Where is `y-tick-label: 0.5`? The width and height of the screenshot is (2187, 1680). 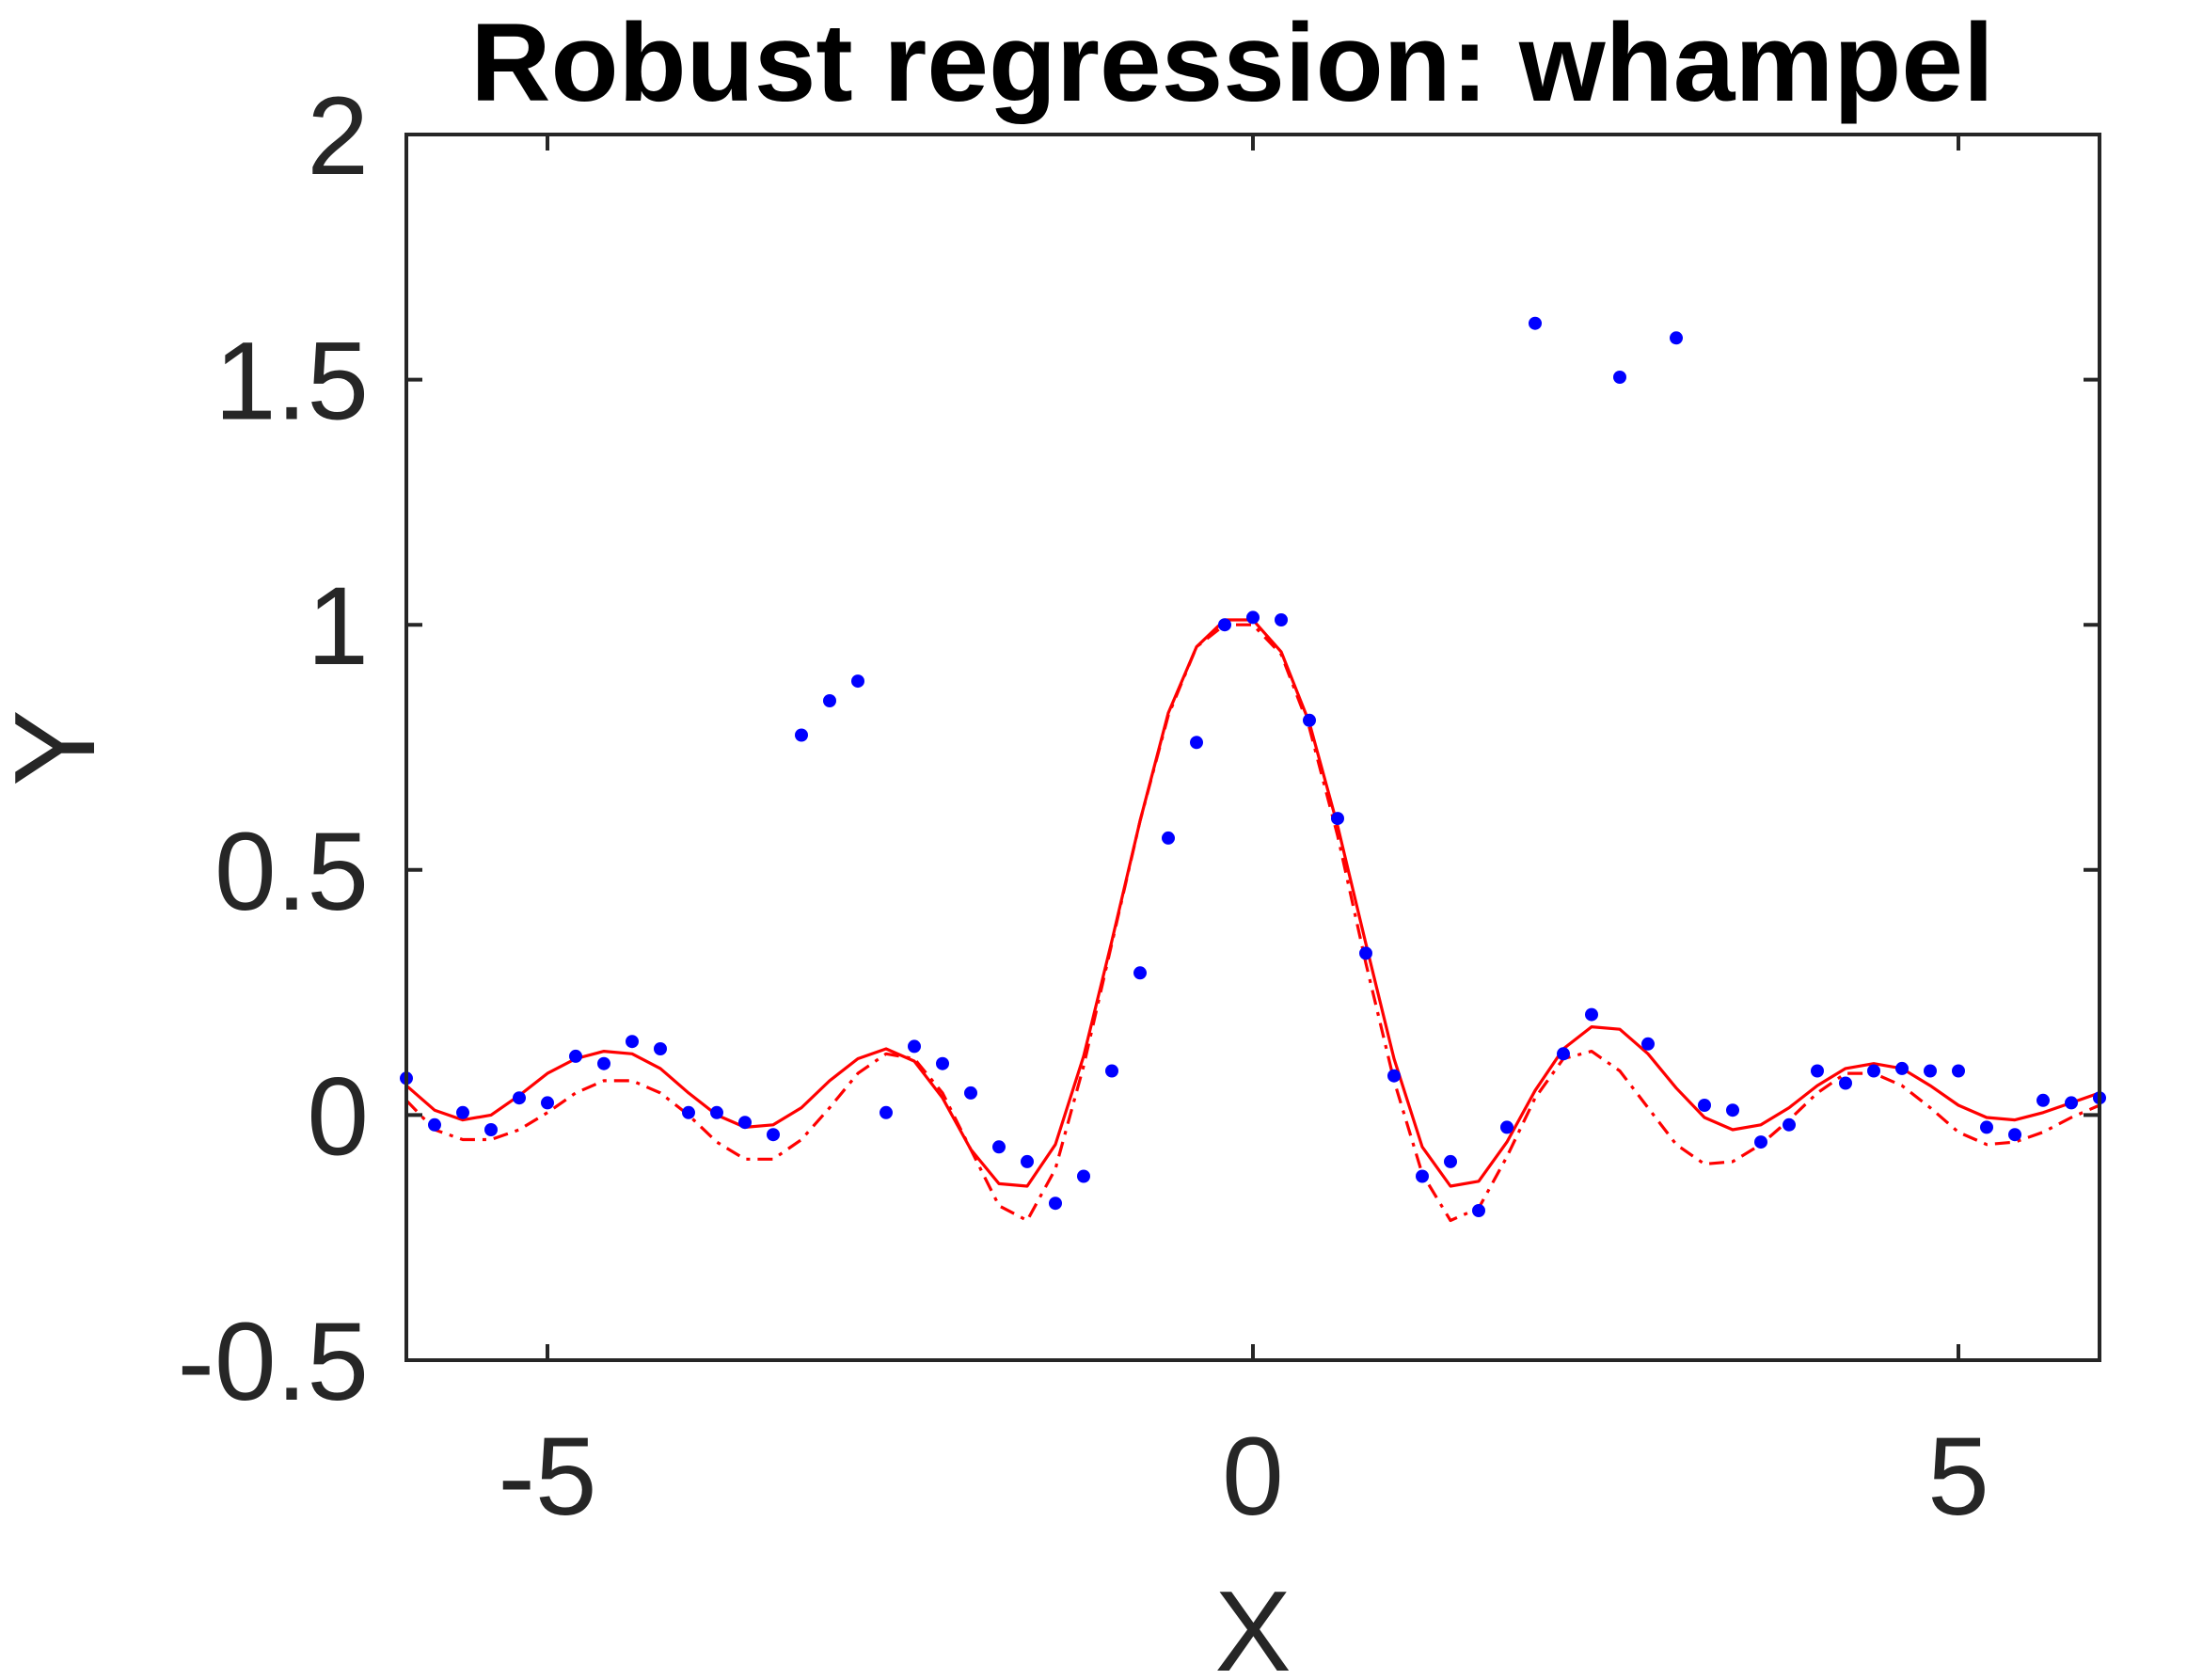
y-tick-label: 0.5 is located at coordinates (291, 872).